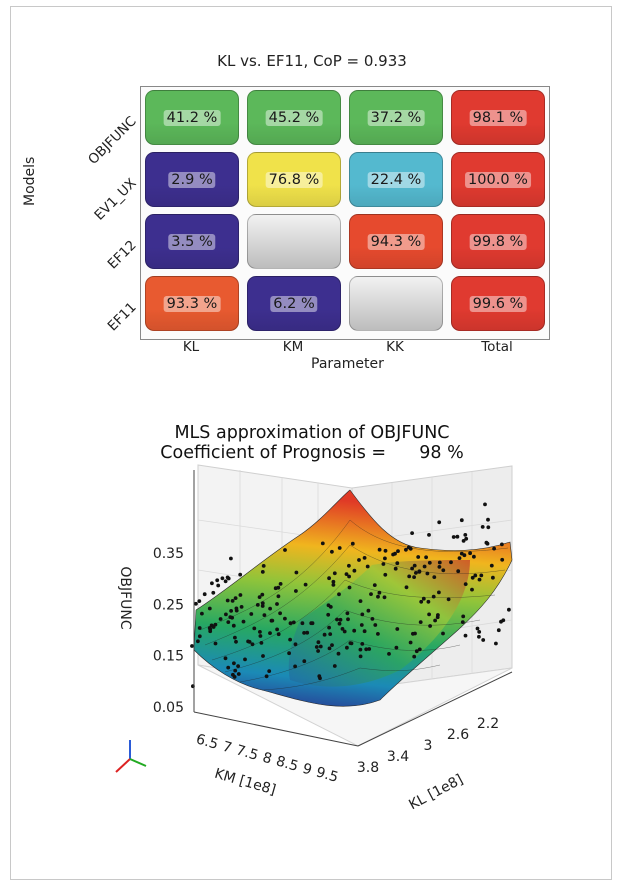 This screenshot has width=624, height=887. Describe the element at coordinates (396, 117) in the screenshot. I see `heatmap-cell: 37.2 %` at that location.